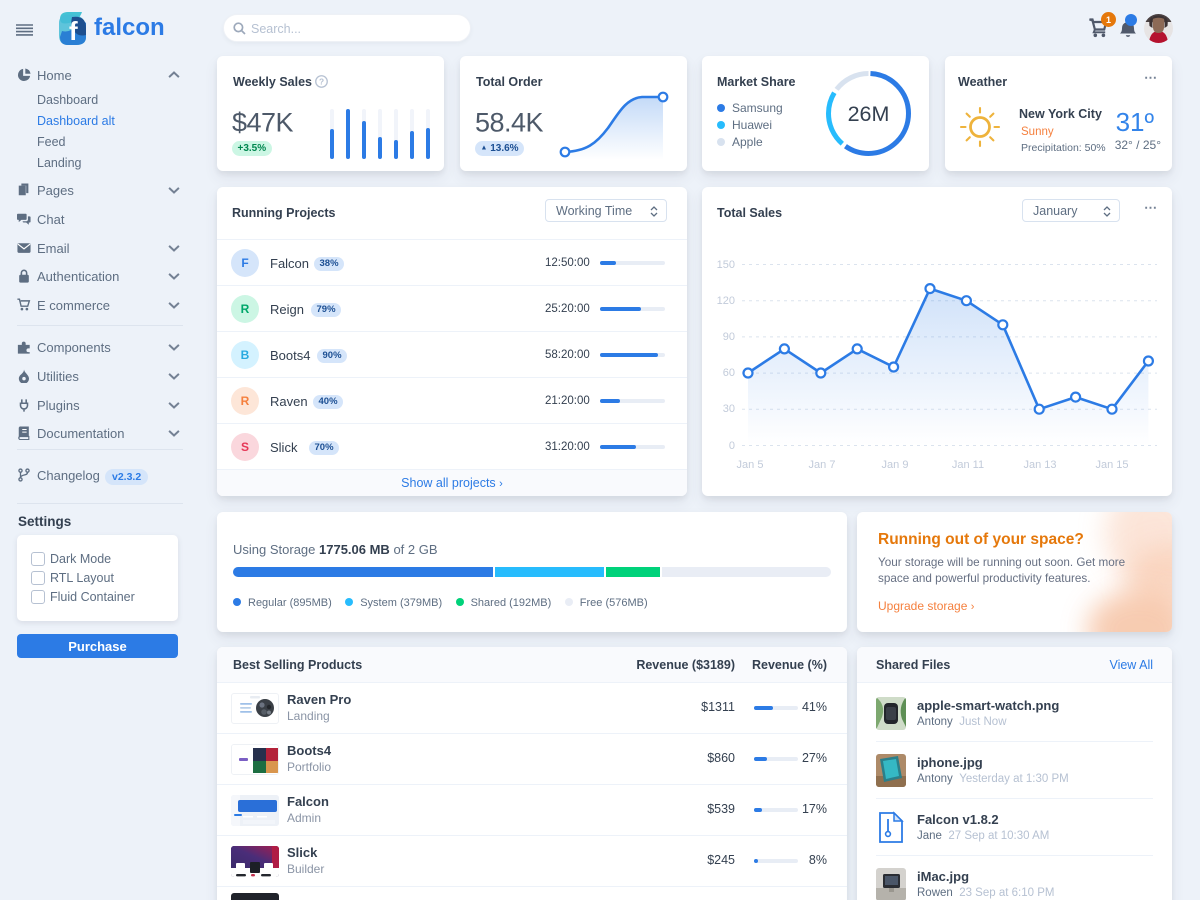 The width and height of the screenshot is (1200, 900). I want to click on svg-text: 150, so click(726, 265).